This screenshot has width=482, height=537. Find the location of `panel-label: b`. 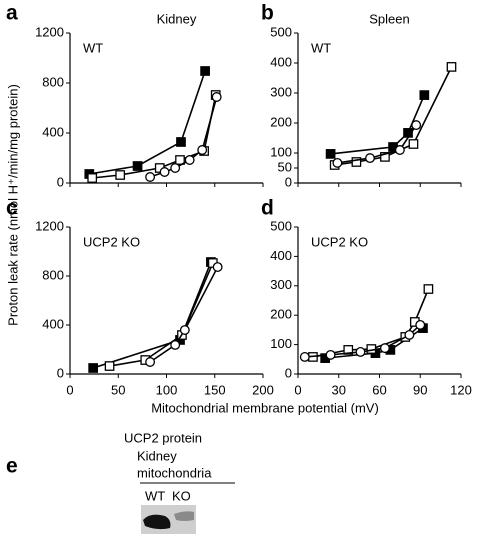

panel-label: b is located at coordinates (267, 13).